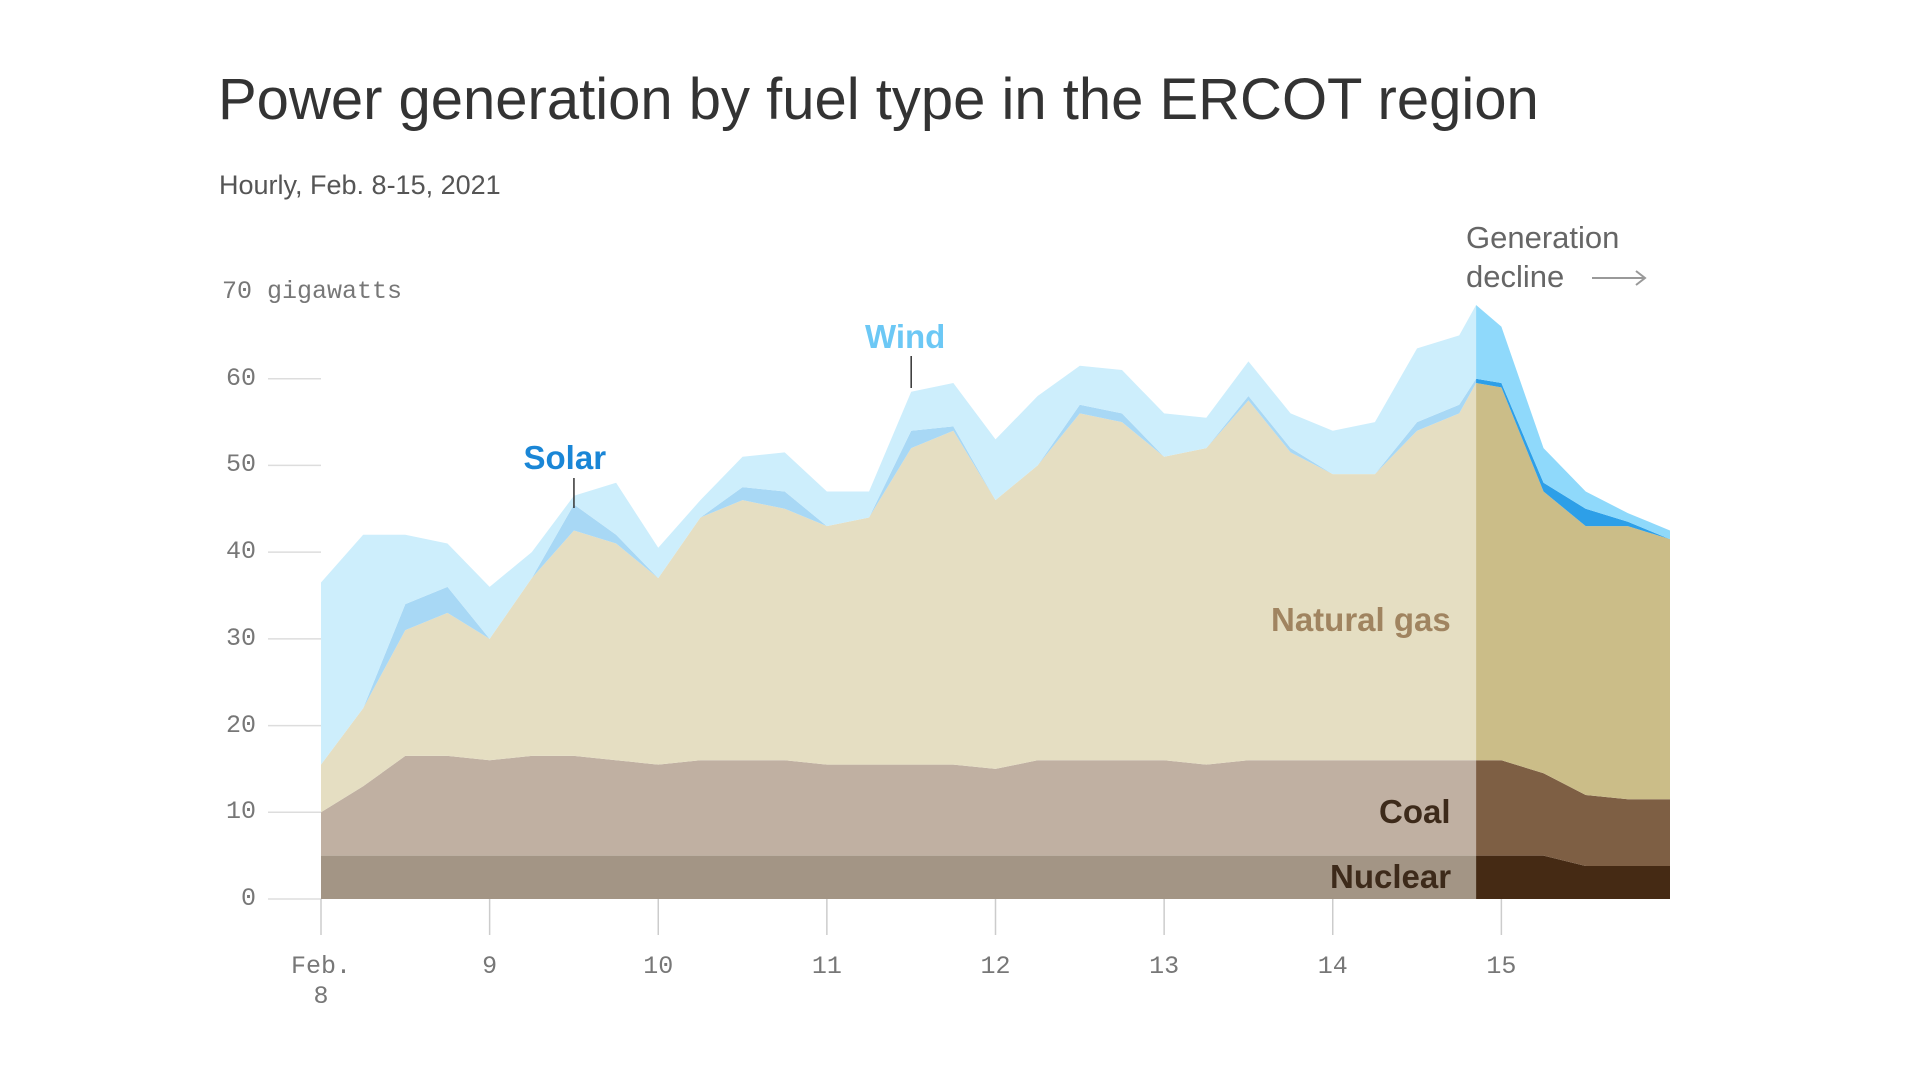 The height and width of the screenshot is (1080, 1920). I want to click on x-tick-label: 15, so click(1501, 966).